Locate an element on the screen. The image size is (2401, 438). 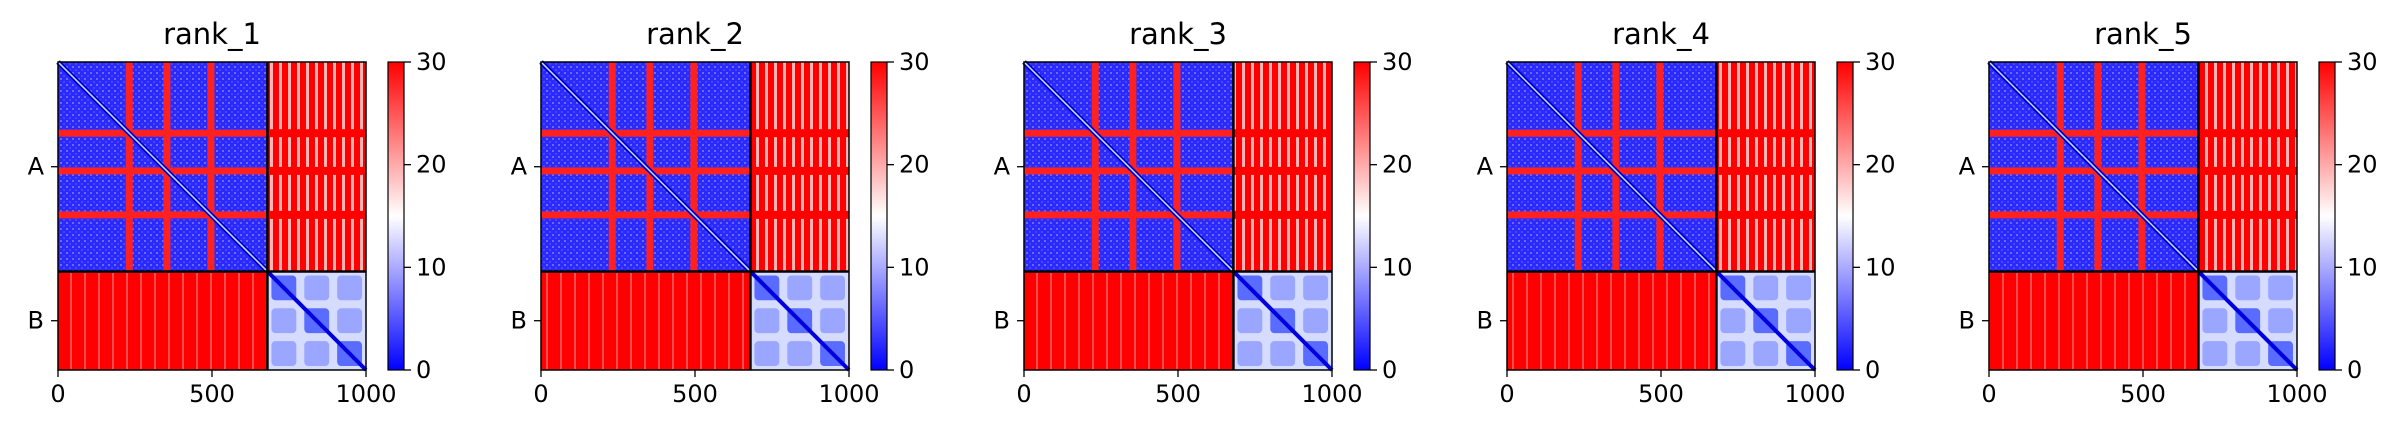
colorbar: 0 10 20 30 is located at coordinates (1383, 216).